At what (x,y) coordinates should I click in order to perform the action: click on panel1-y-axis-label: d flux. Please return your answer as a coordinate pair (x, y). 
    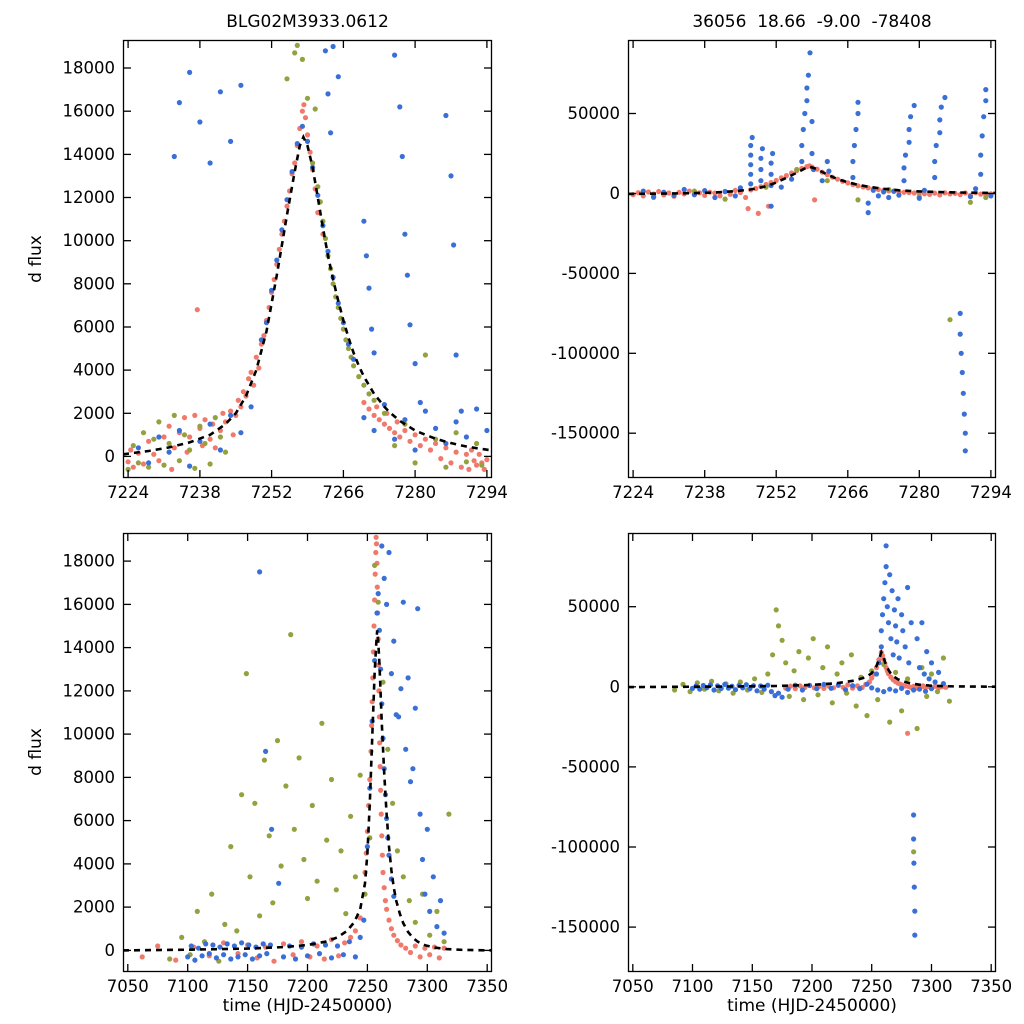
    Looking at the image, I should click on (36, 259).